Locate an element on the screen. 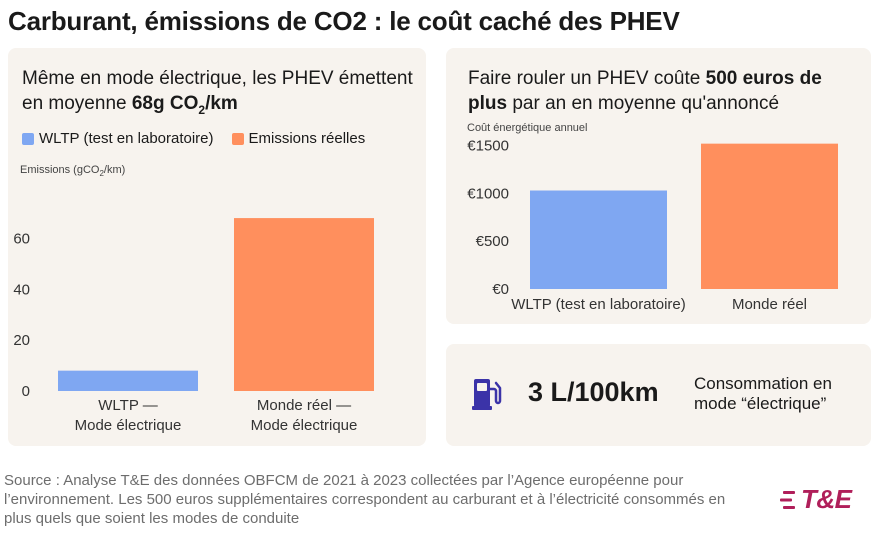 The width and height of the screenshot is (873, 541). emissions-x-tick-label: WLTP — is located at coordinates (127, 405).